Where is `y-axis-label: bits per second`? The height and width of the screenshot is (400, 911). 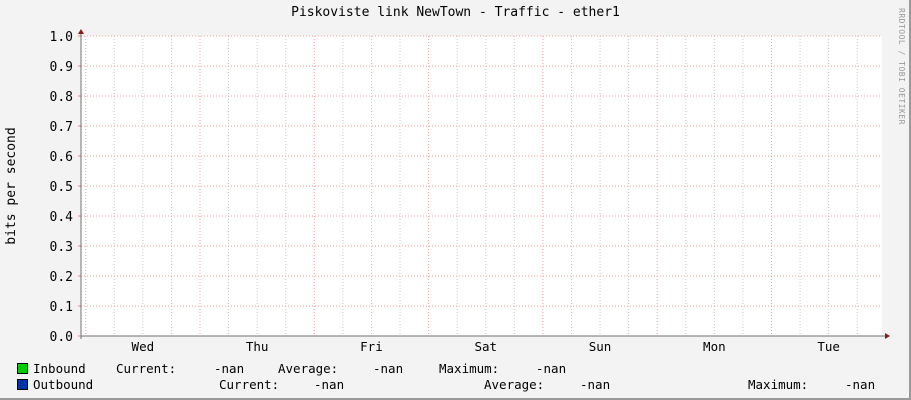
y-axis-label: bits per second is located at coordinates (11, 185).